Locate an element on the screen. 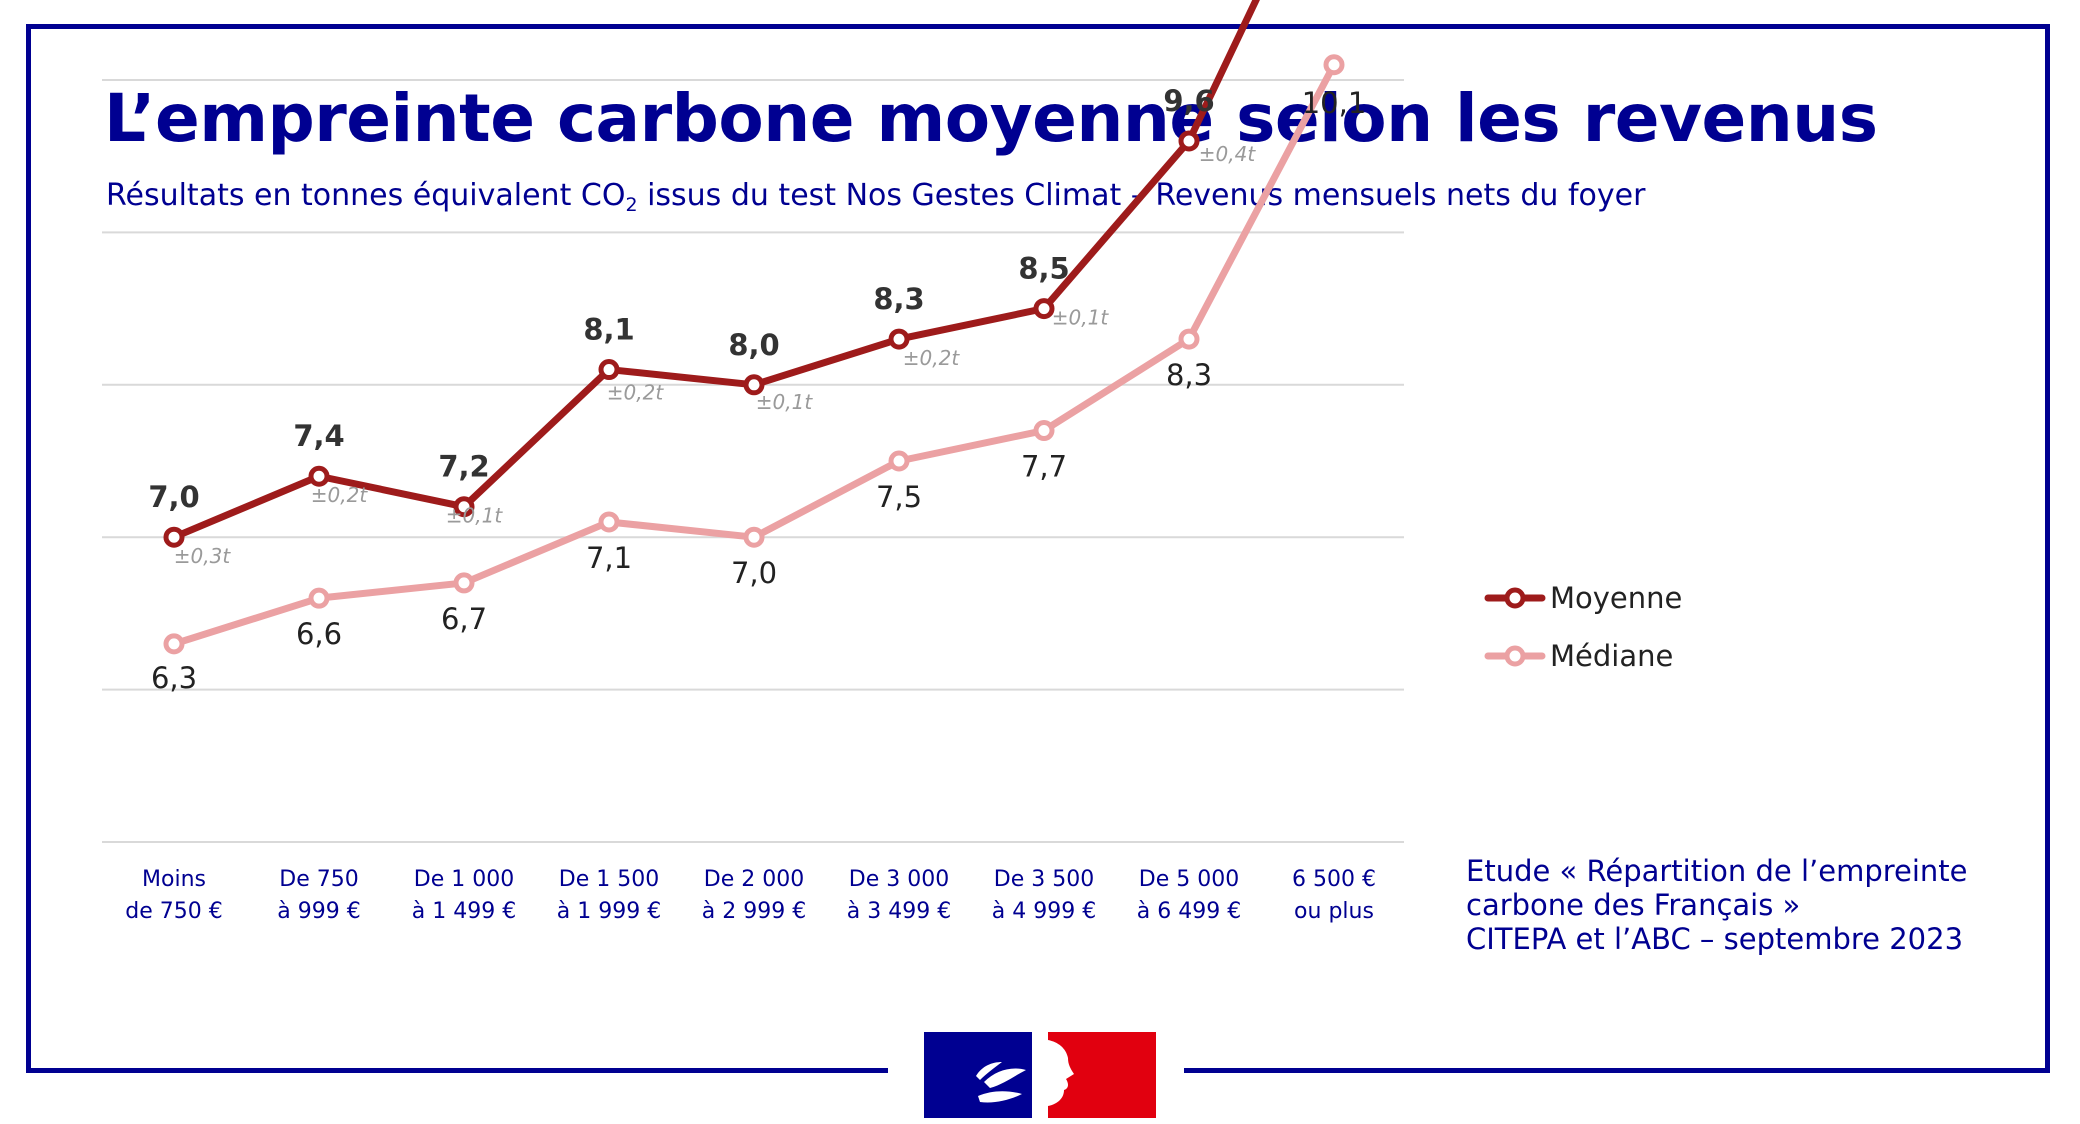 The height and width of the screenshot is (1124, 2080). logo-red-panel is located at coordinates (1102, 1075).